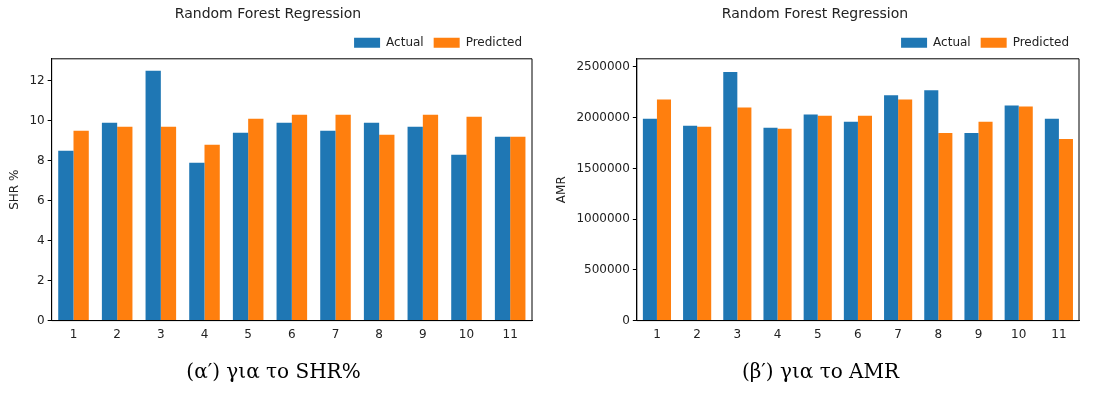  Describe the element at coordinates (40, 279) in the screenshot. I see `y-tick-label: 2` at that location.